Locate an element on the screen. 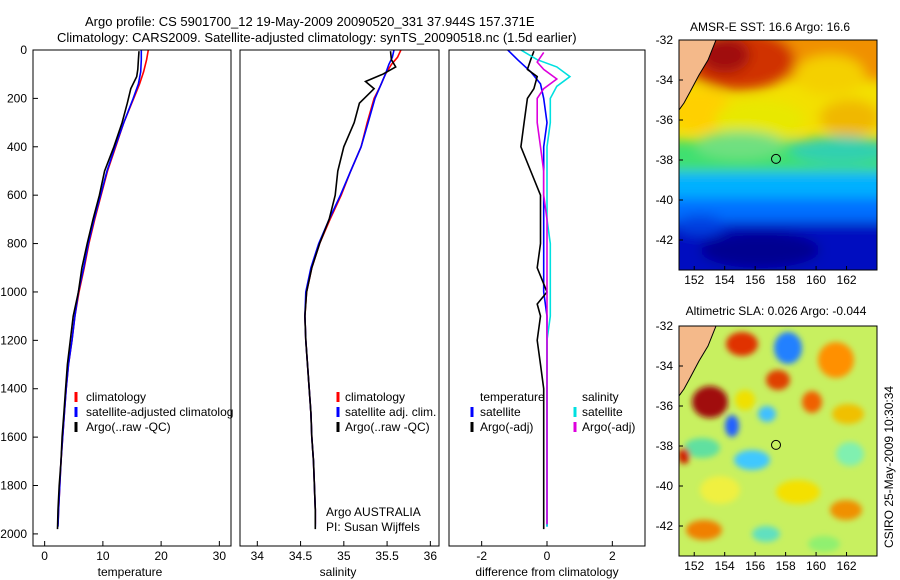 This screenshot has width=900, height=580. y-tick-label: 800 is located at coordinates (17, 244).